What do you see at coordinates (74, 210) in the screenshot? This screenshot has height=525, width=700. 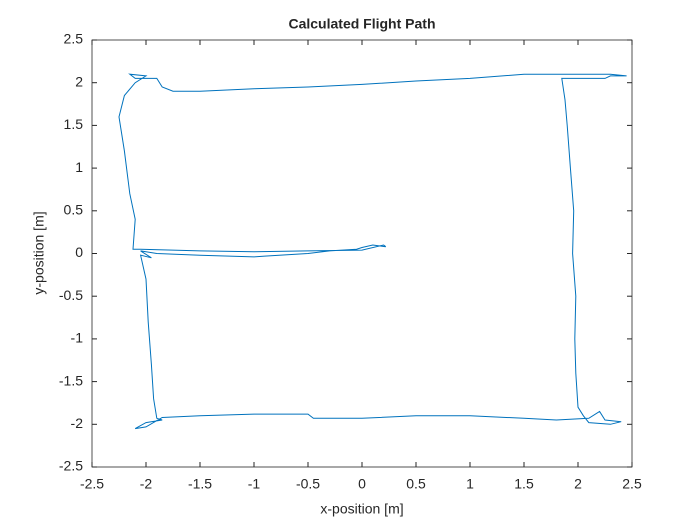 I see `y-tick-label: 0.5` at bounding box center [74, 210].